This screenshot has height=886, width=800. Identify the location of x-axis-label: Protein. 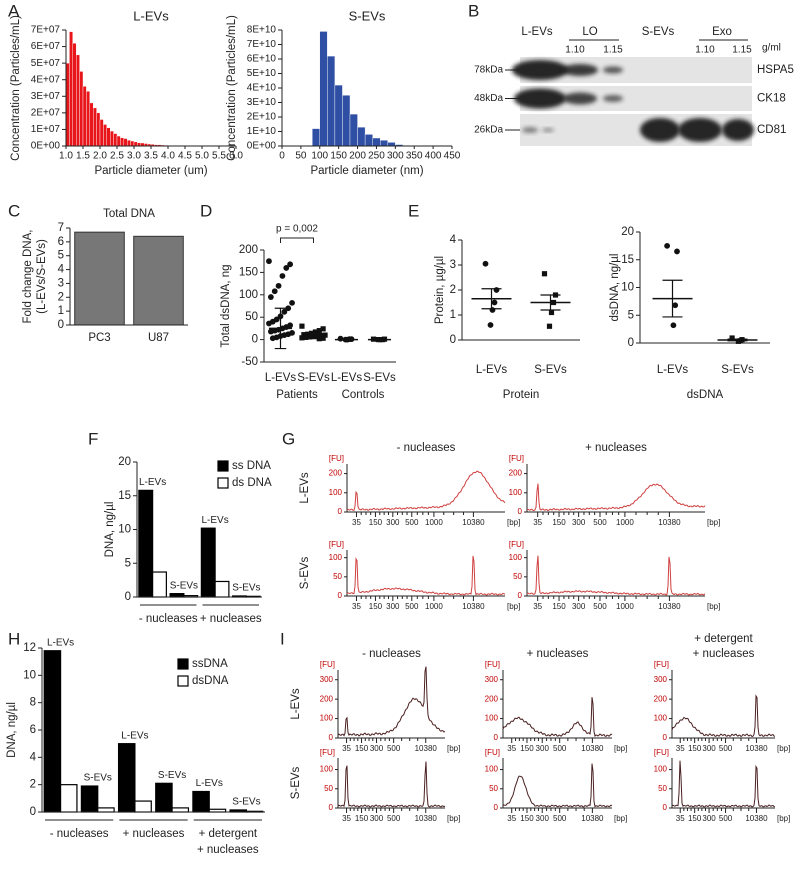
(521, 395).